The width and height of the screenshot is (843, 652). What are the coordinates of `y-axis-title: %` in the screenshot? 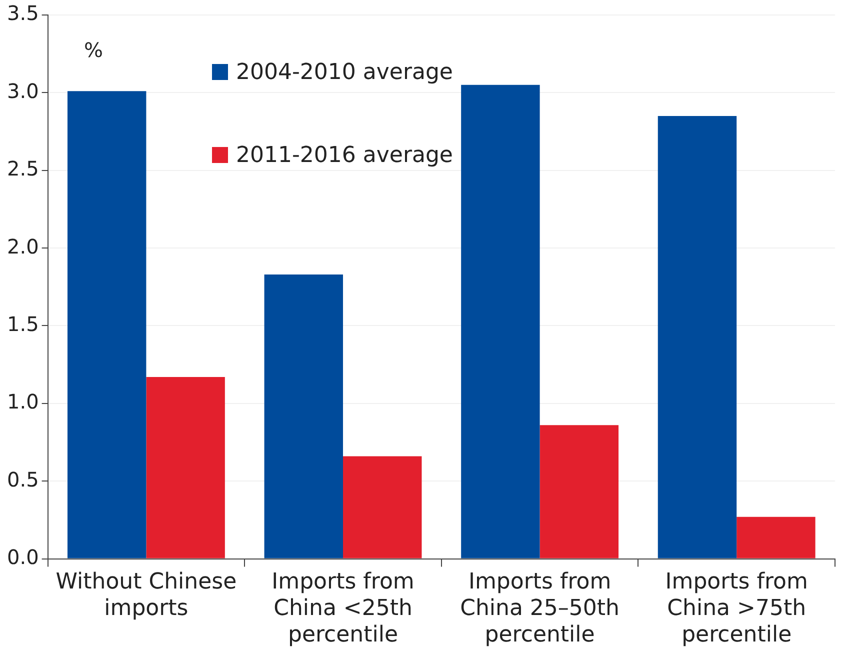 It's located at (94, 50).